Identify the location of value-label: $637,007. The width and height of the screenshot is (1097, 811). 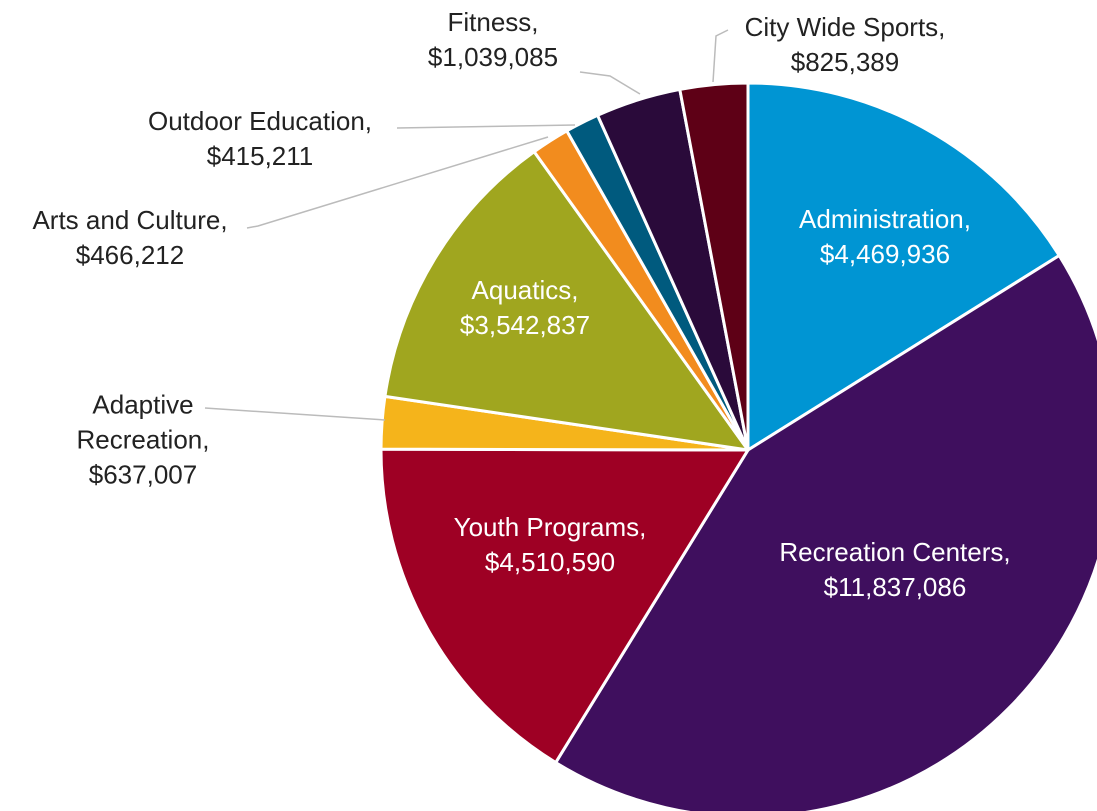
(143, 474).